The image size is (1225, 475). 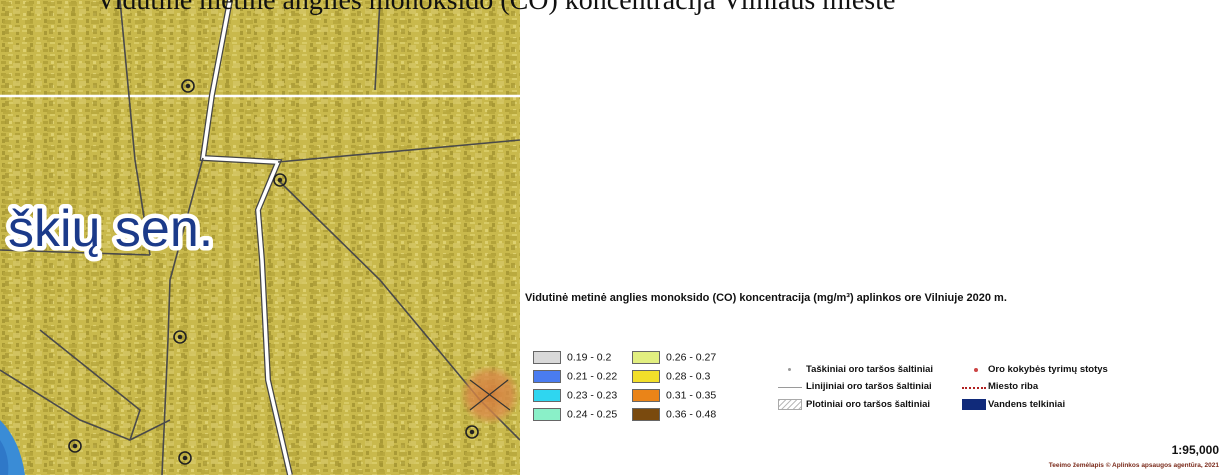 What do you see at coordinates (575, 396) in the screenshot?
I see `legend-class-item: 0.23 - 0.23` at bounding box center [575, 396].